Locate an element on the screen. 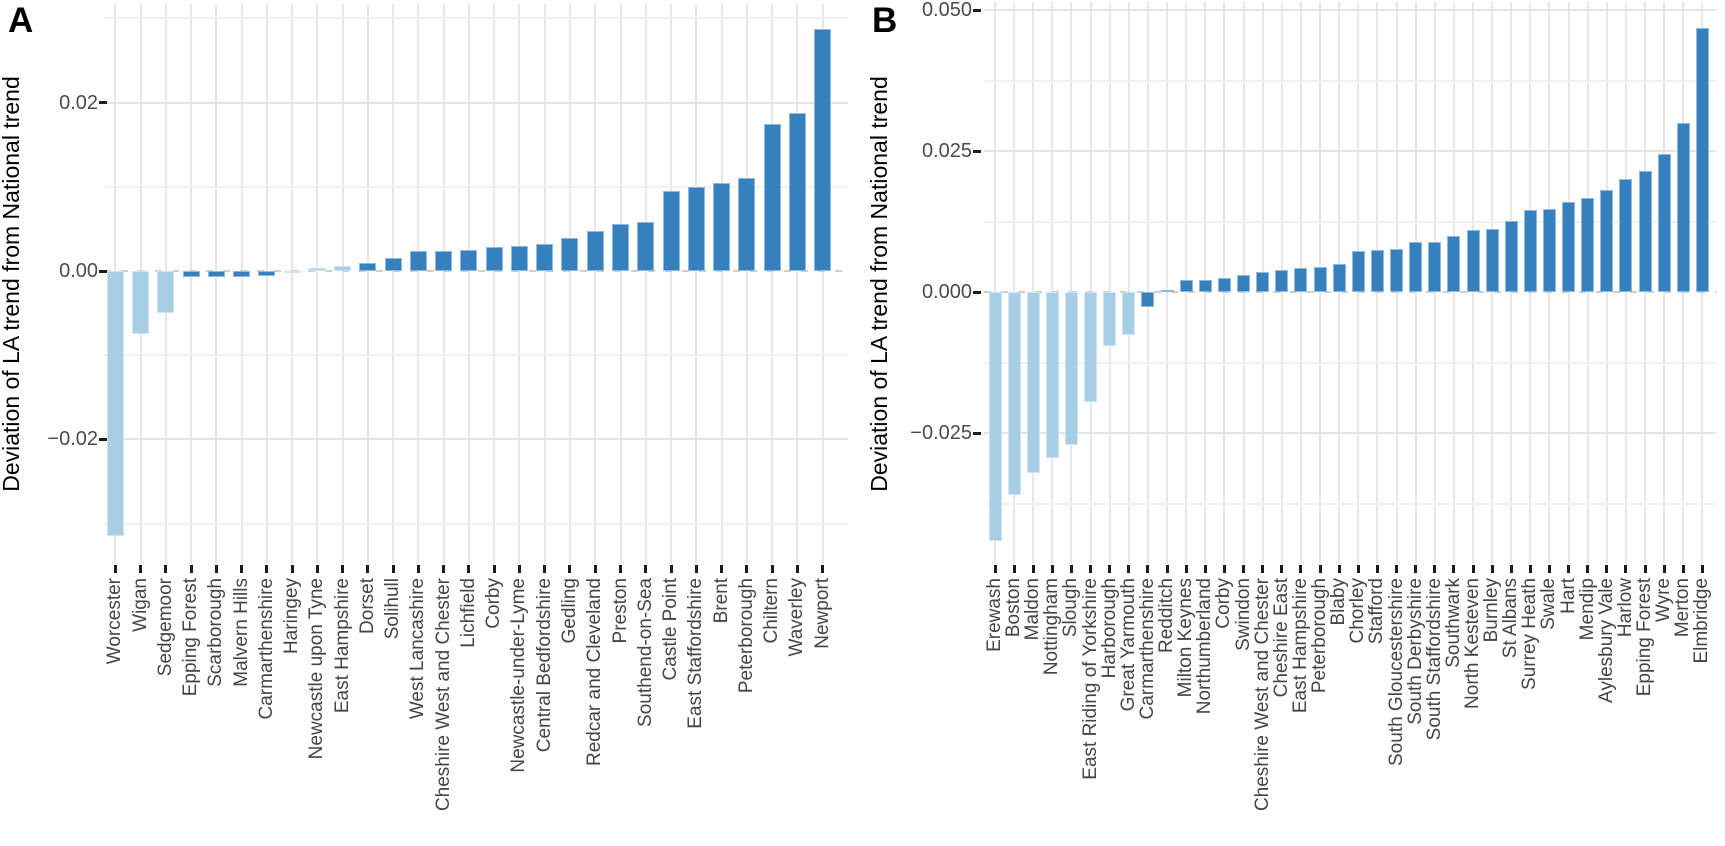  x-axis-label: Redcar and Cleveland is located at coordinates (595, 672).